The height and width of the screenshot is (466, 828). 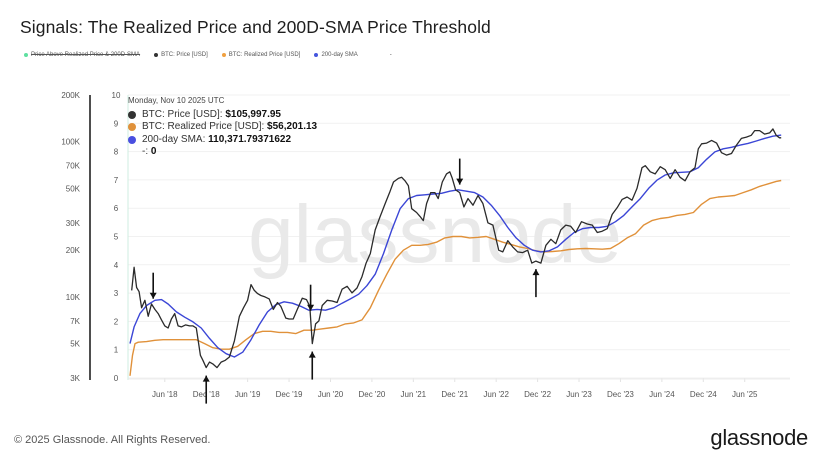 What do you see at coordinates (70, 95) in the screenshot?
I see `y-tick-label: 200K` at bounding box center [70, 95].